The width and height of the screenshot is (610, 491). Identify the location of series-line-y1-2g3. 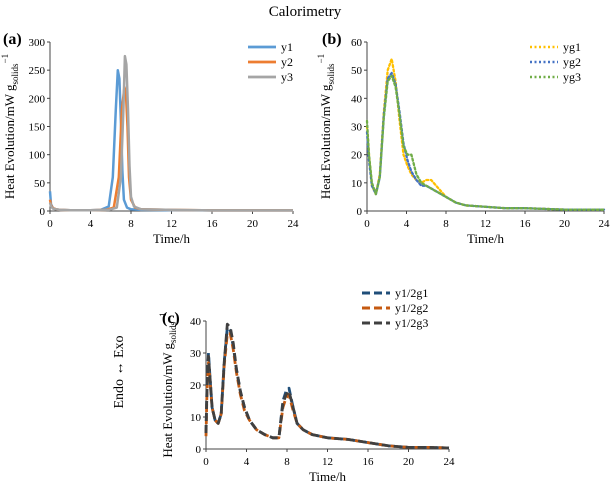
(327, 386).